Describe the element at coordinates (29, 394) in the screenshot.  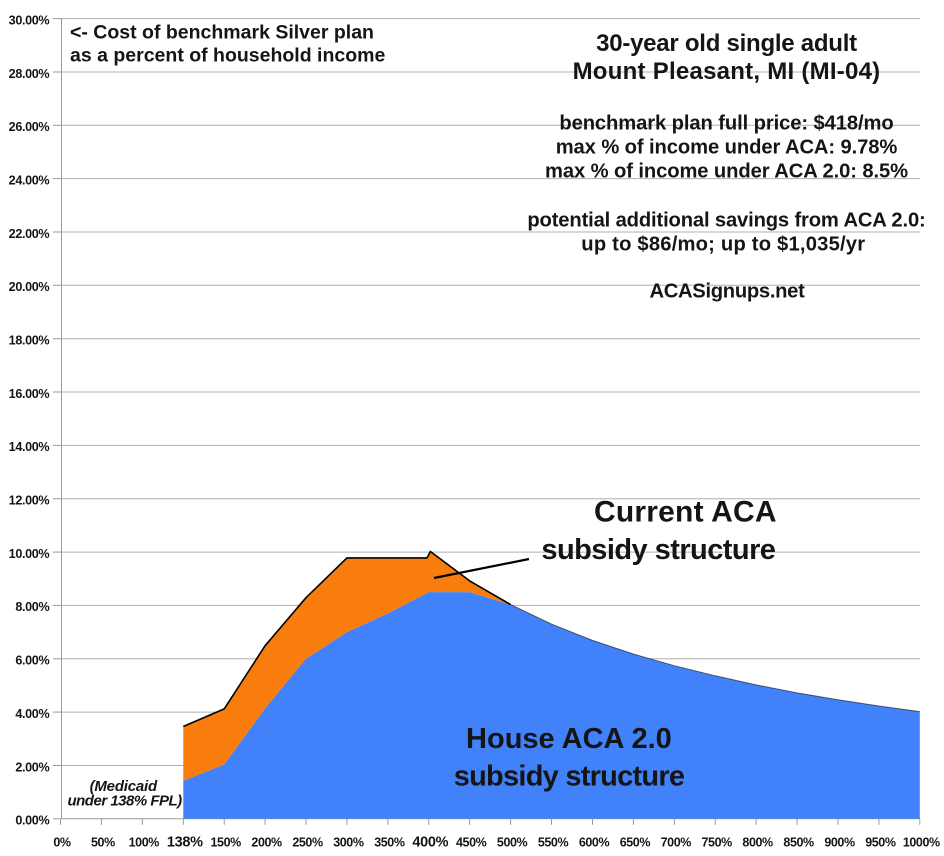
I see `svg-text: 16.00%` at that location.